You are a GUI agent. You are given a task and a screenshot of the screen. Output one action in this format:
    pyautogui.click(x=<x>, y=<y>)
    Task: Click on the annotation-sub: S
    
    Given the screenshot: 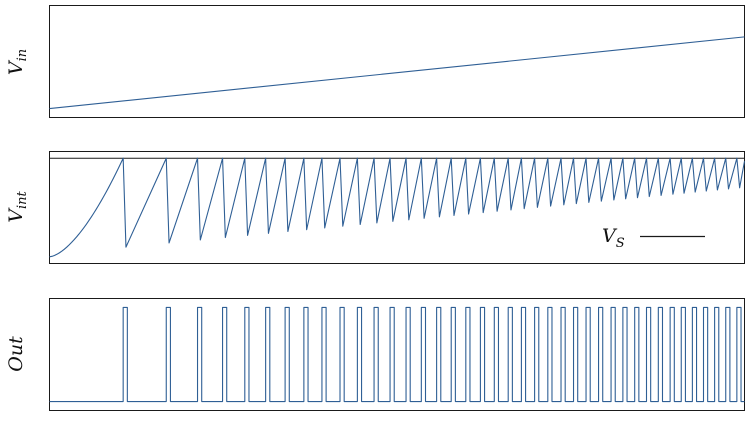 What is the action you would take?
    pyautogui.click(x=620, y=243)
    